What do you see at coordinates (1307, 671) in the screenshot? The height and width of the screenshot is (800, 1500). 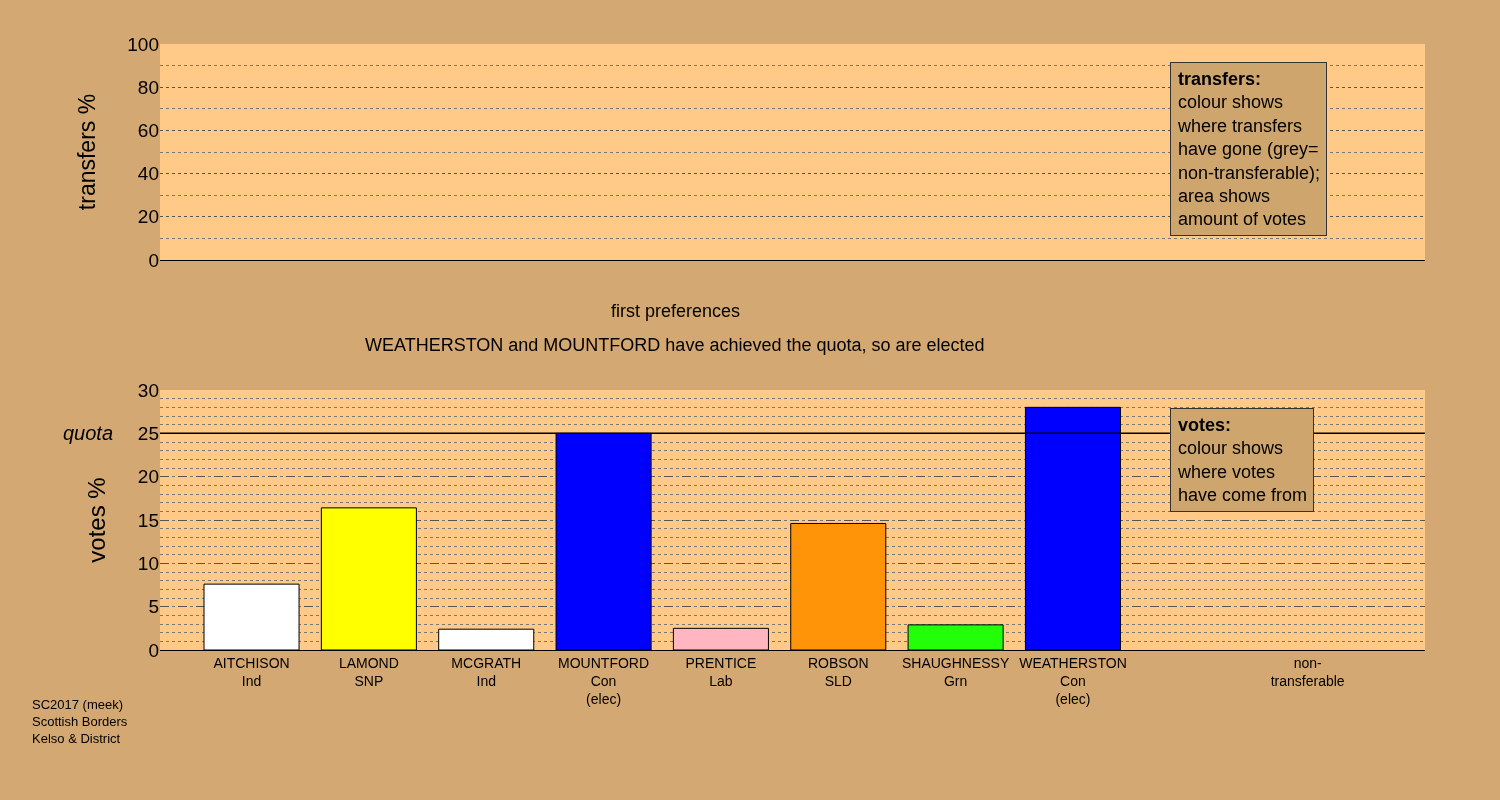 I see `x-tick-label: non- transferable` at bounding box center [1307, 671].